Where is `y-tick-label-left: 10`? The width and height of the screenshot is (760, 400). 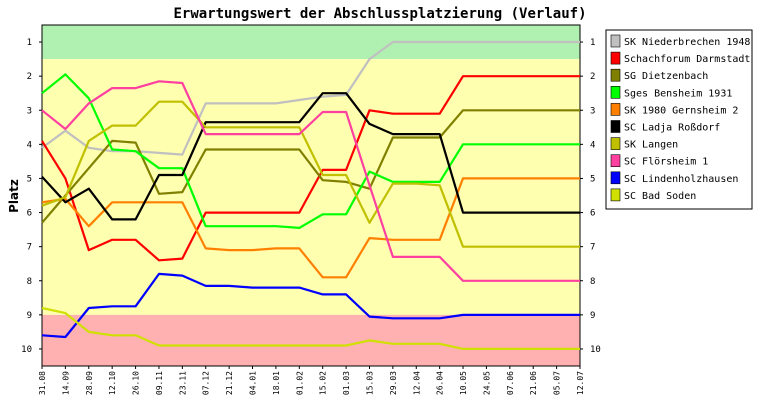
y-tick-label-left: 10 is located at coordinates (26, 350).